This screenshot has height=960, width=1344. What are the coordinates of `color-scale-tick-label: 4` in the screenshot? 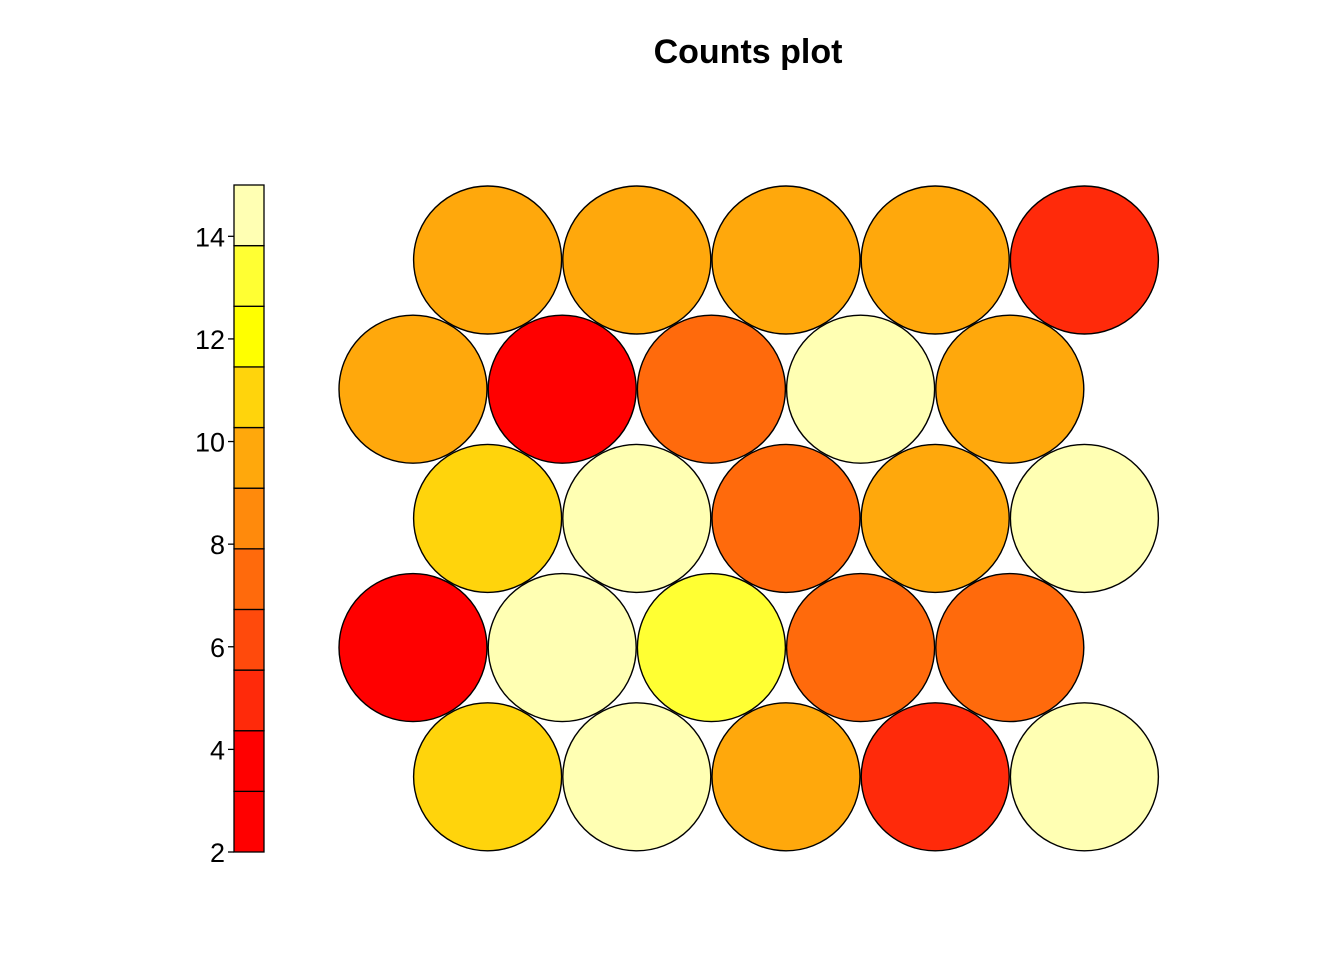 It's located at (217, 750).